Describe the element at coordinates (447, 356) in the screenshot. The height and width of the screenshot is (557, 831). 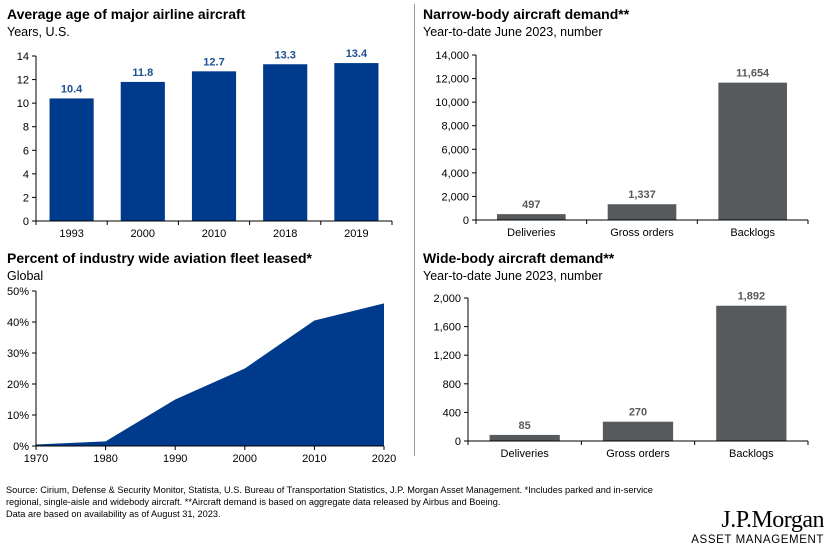
I see `wide-body-ytick-label: 1,200` at that location.